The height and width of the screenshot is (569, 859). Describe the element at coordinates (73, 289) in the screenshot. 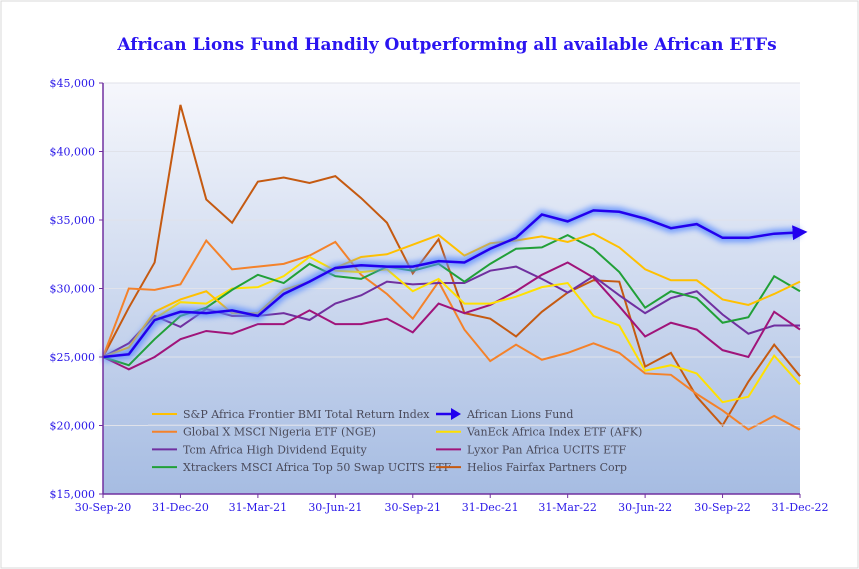

I see `y-tick-label: $30,000` at that location.